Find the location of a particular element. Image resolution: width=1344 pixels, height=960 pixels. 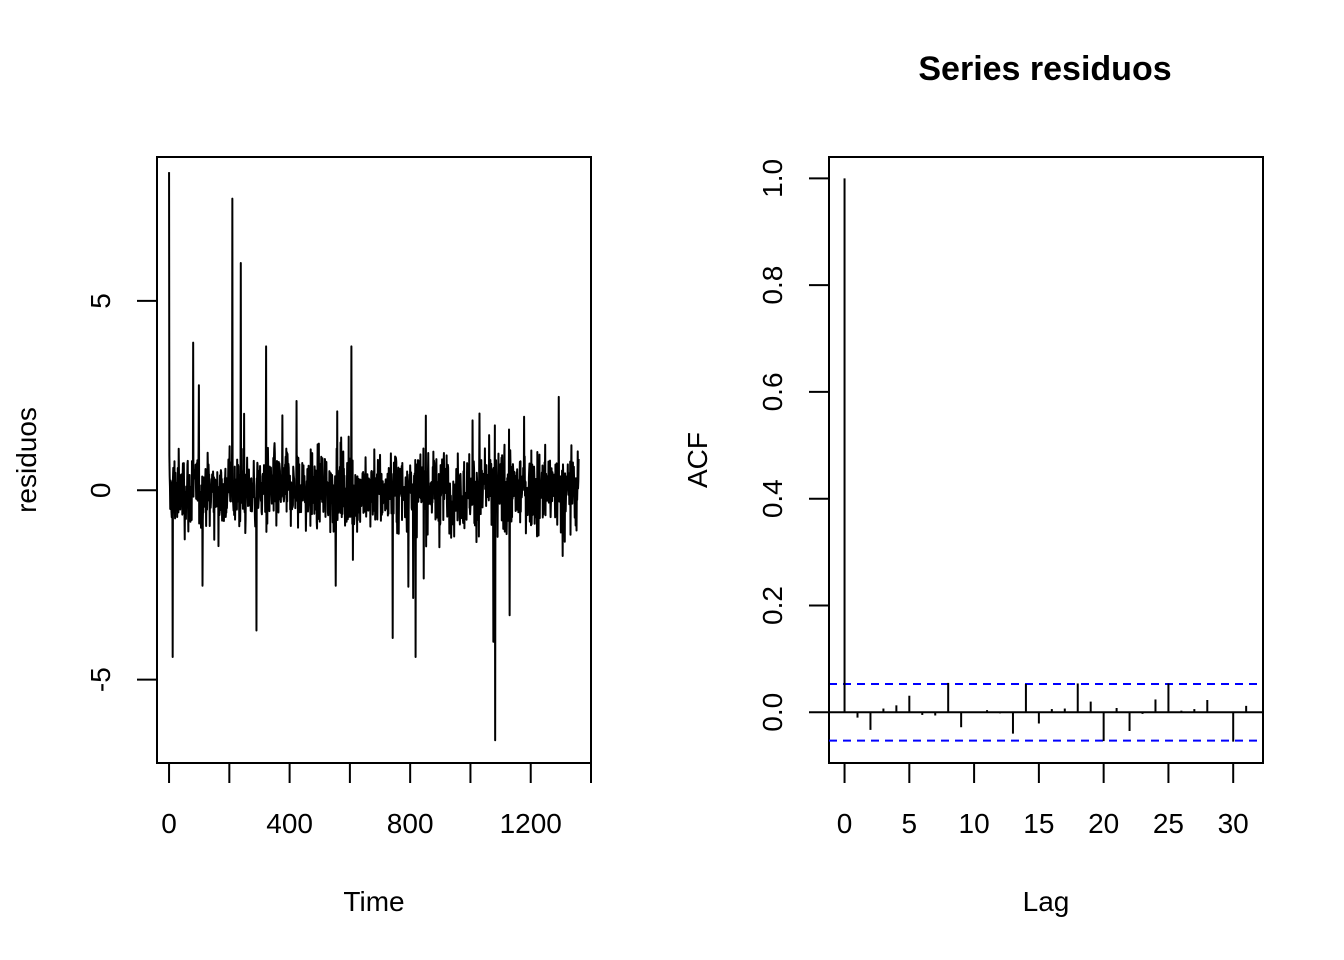

x-axis-title: Lag is located at coordinates (1046, 901).